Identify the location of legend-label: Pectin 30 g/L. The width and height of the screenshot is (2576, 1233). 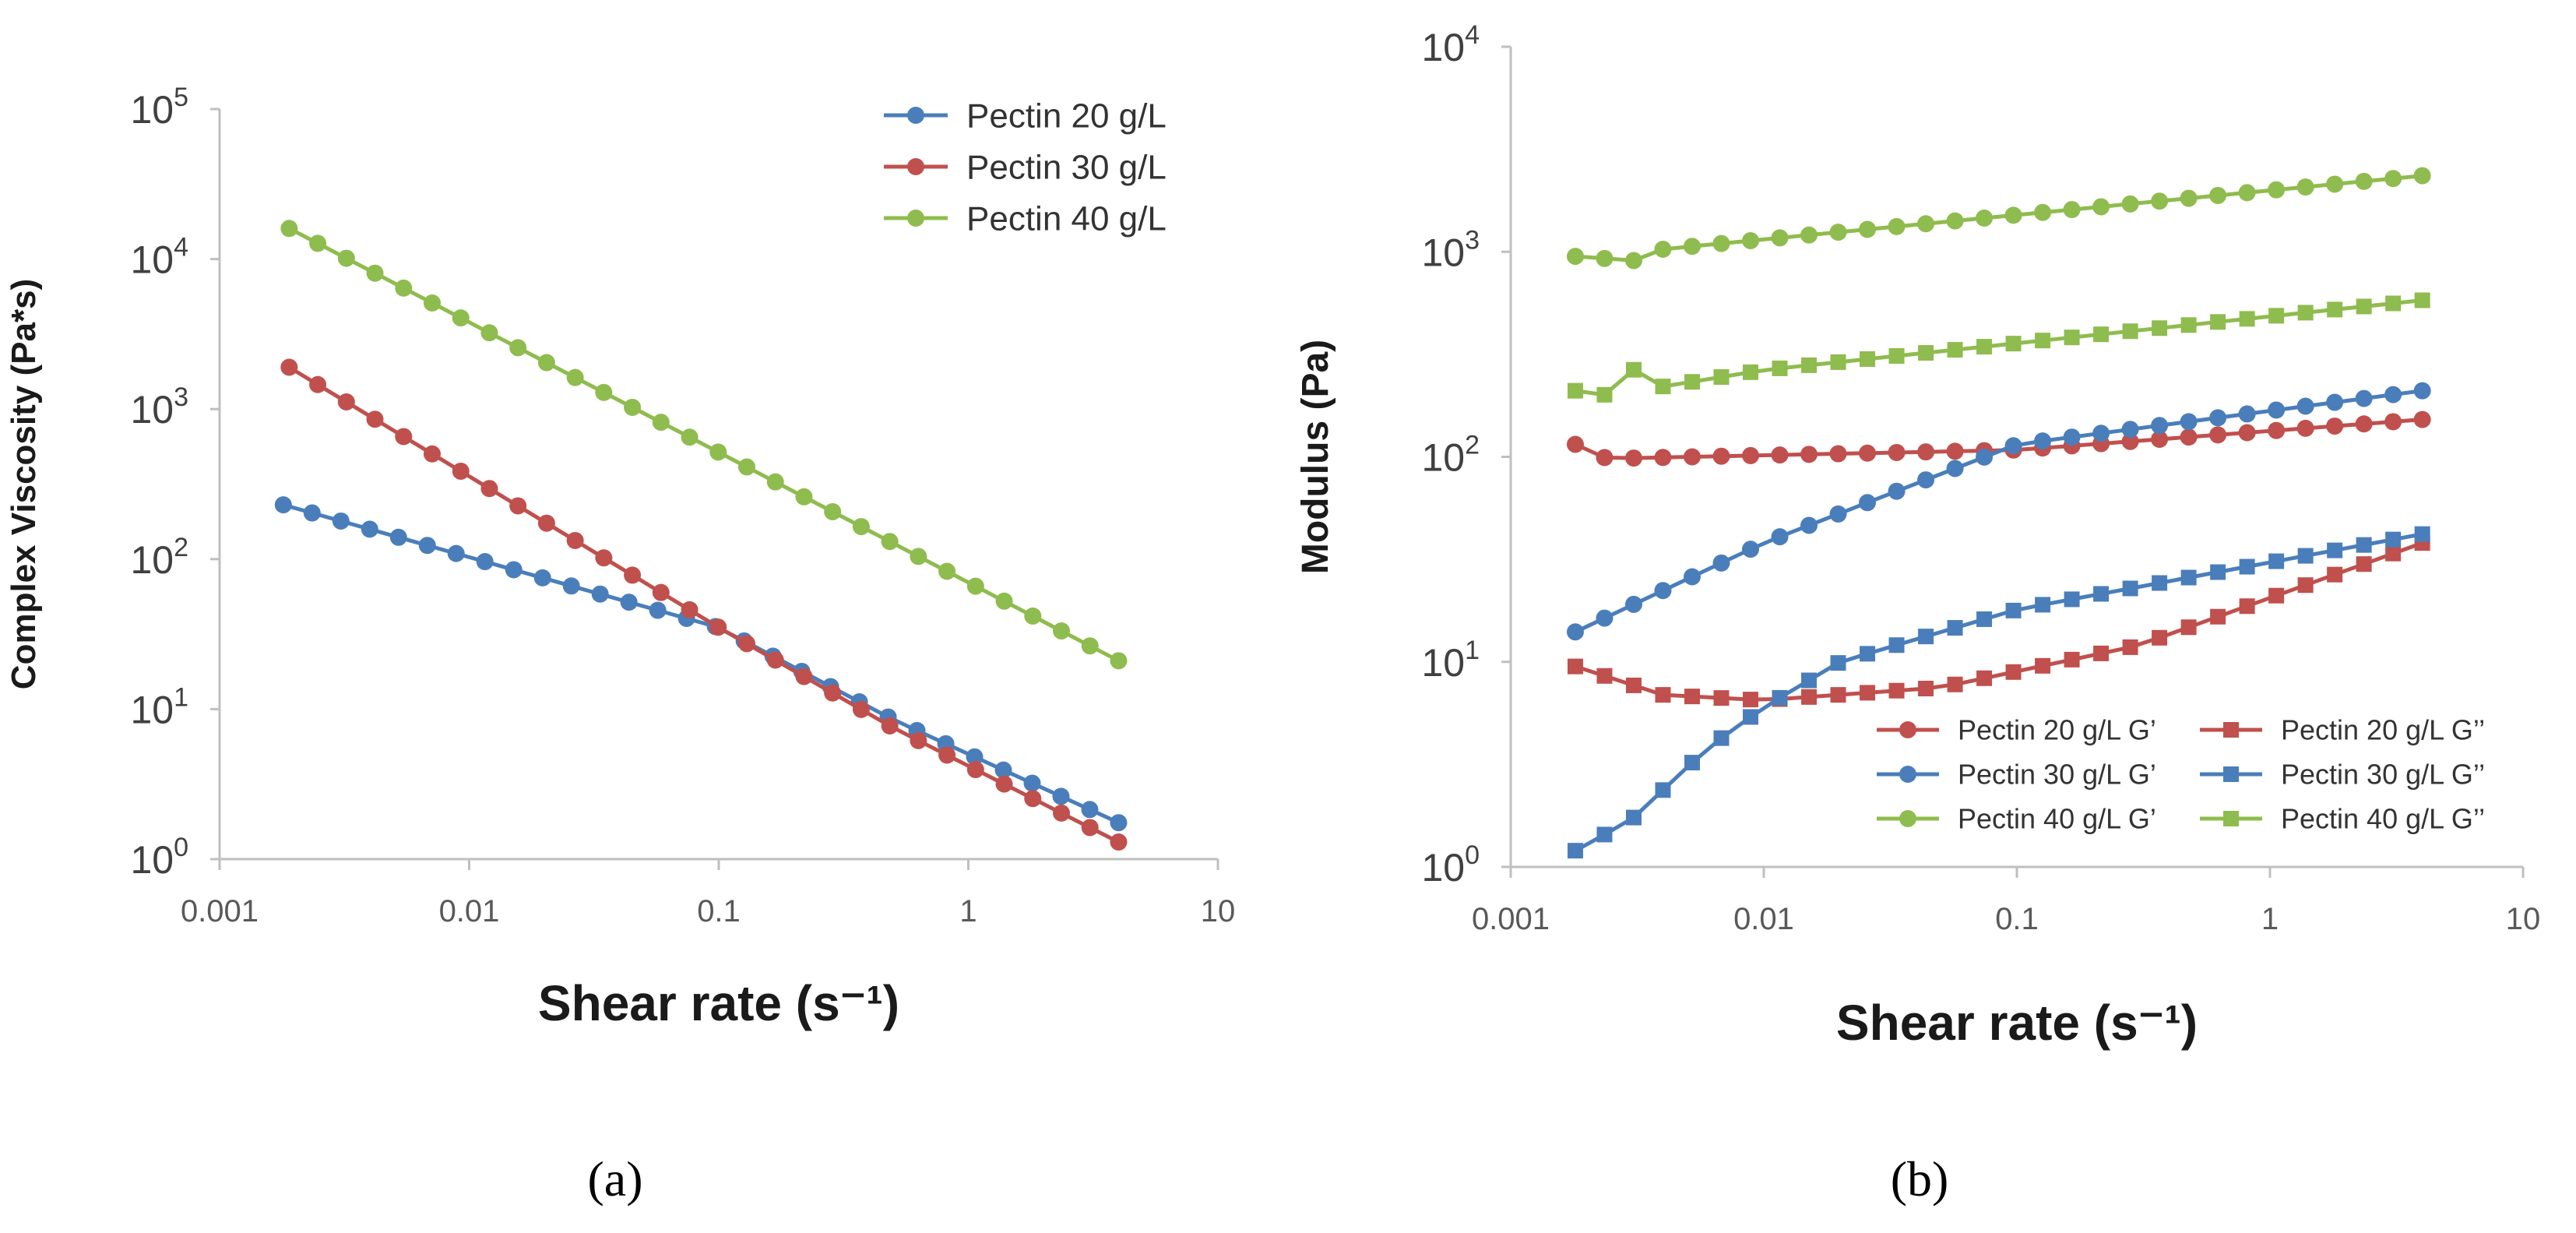
(1066, 167).